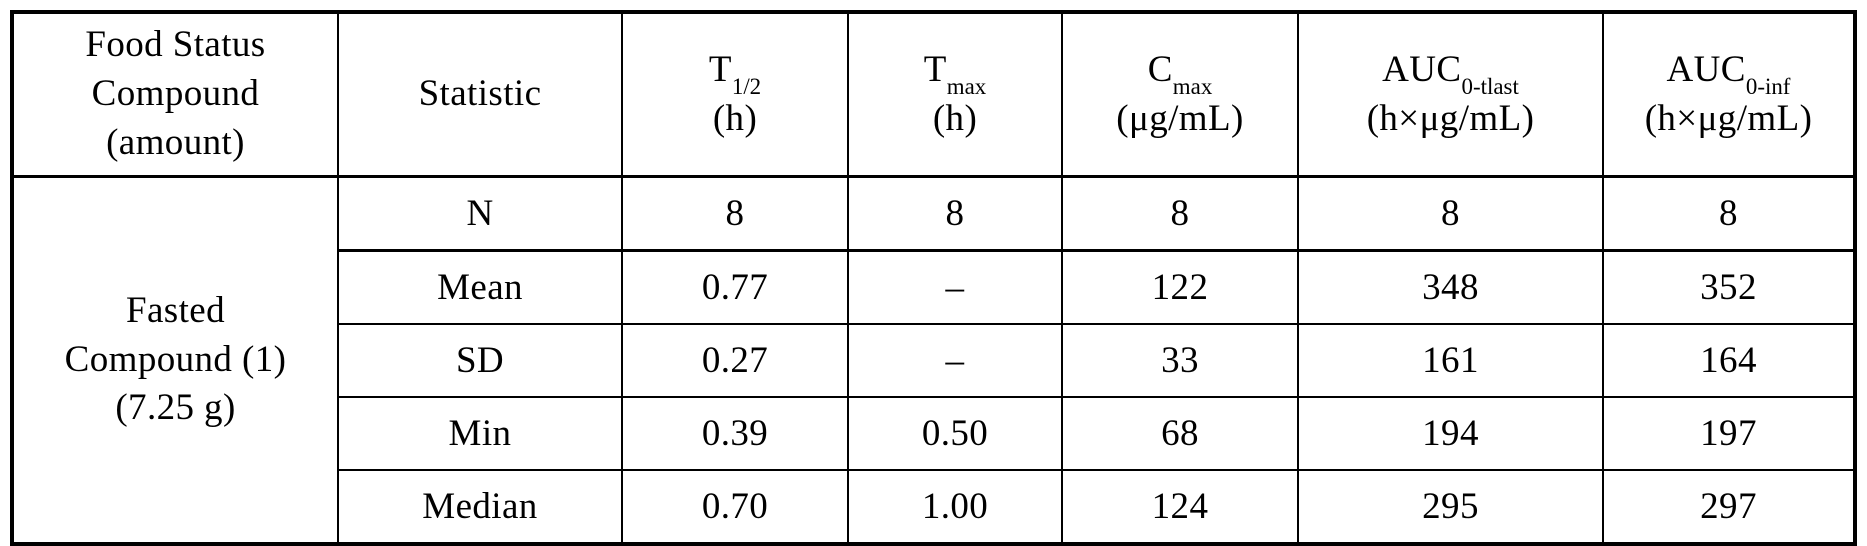 The image size is (1867, 546). What do you see at coordinates (1180, 72) in the screenshot?
I see `header-line: Cmax` at bounding box center [1180, 72].